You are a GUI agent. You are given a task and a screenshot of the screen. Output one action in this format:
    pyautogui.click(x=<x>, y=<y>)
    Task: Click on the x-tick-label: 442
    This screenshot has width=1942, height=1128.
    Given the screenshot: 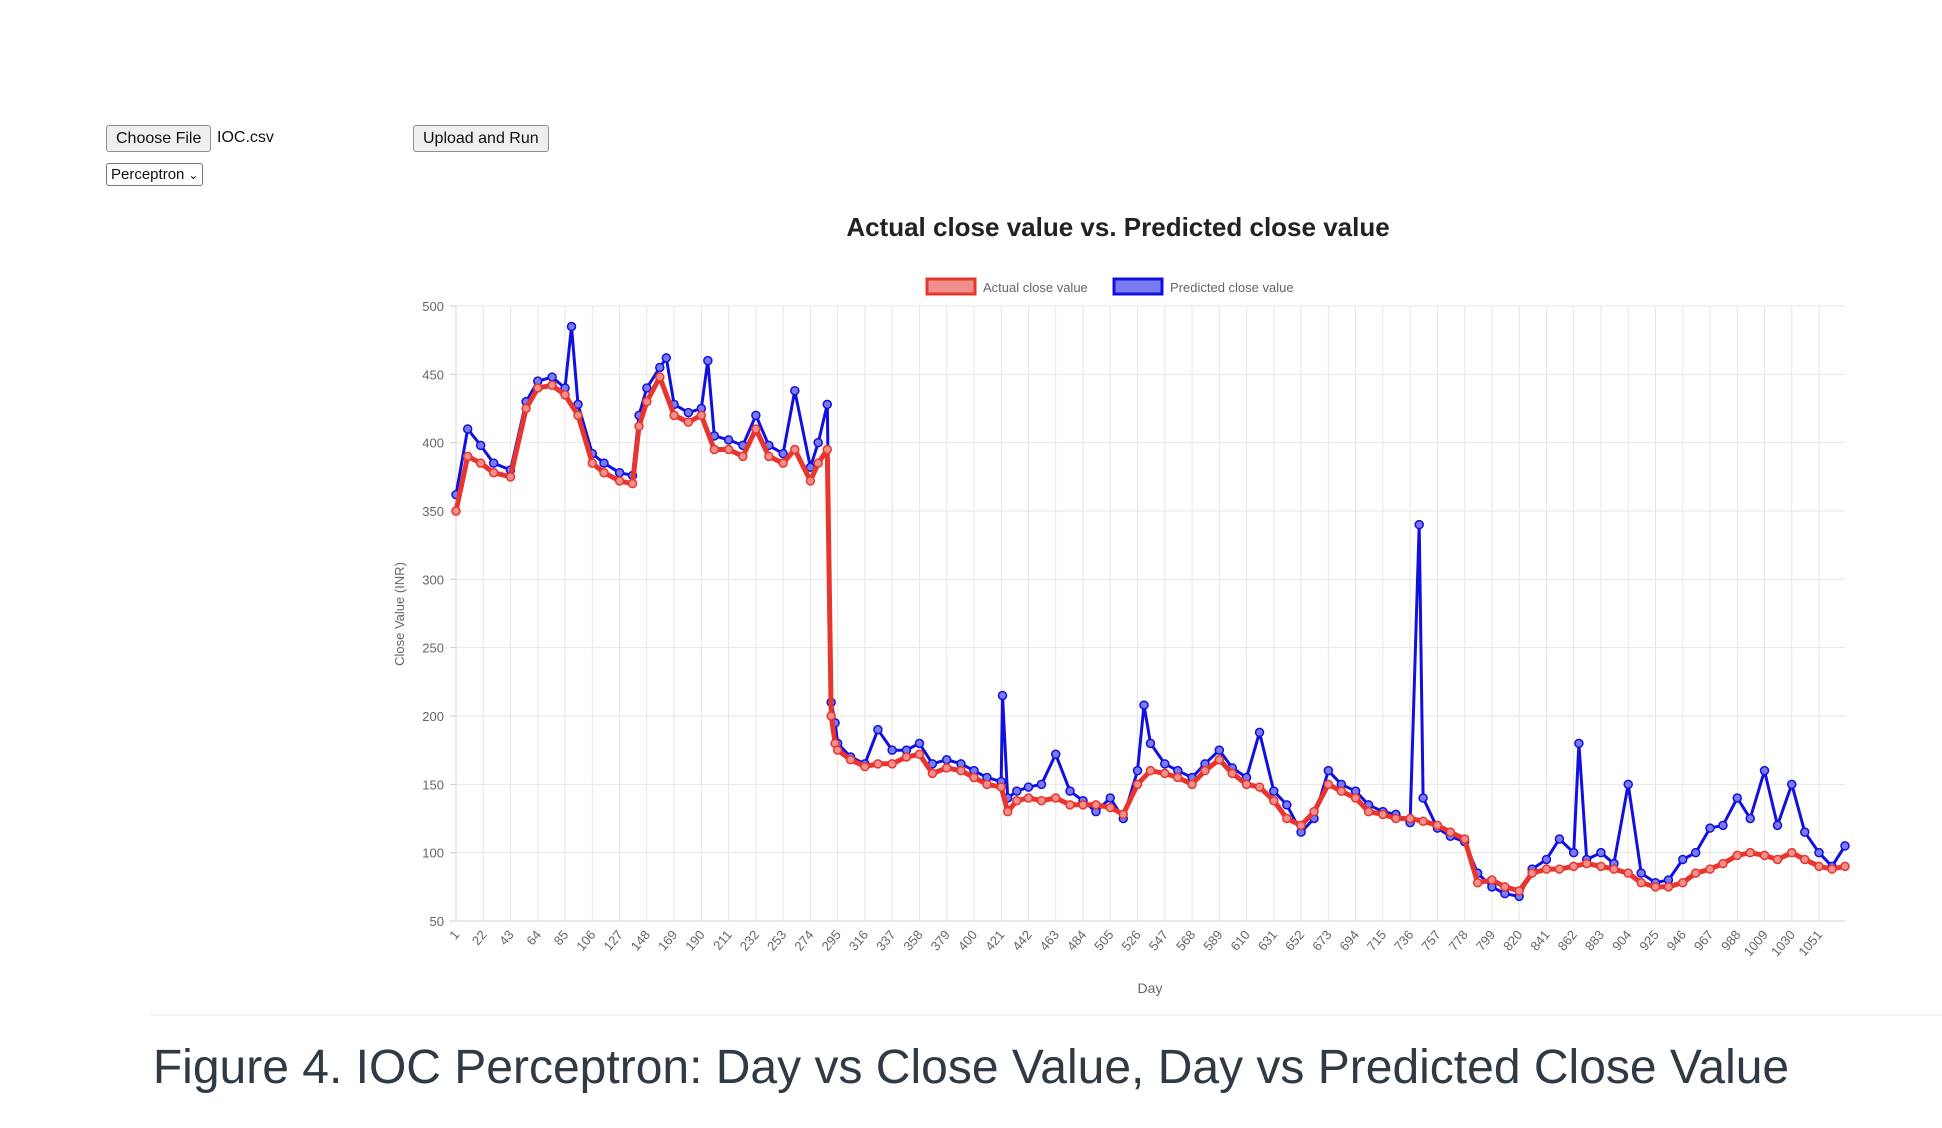 What is the action you would take?
    pyautogui.click(x=1021, y=940)
    